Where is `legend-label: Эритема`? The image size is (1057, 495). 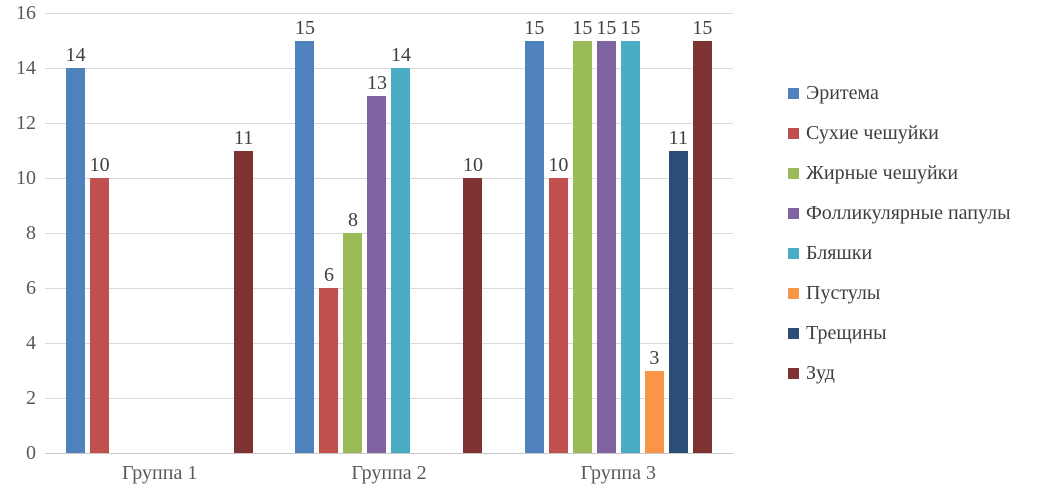 legend-label: Эритема is located at coordinates (842, 93).